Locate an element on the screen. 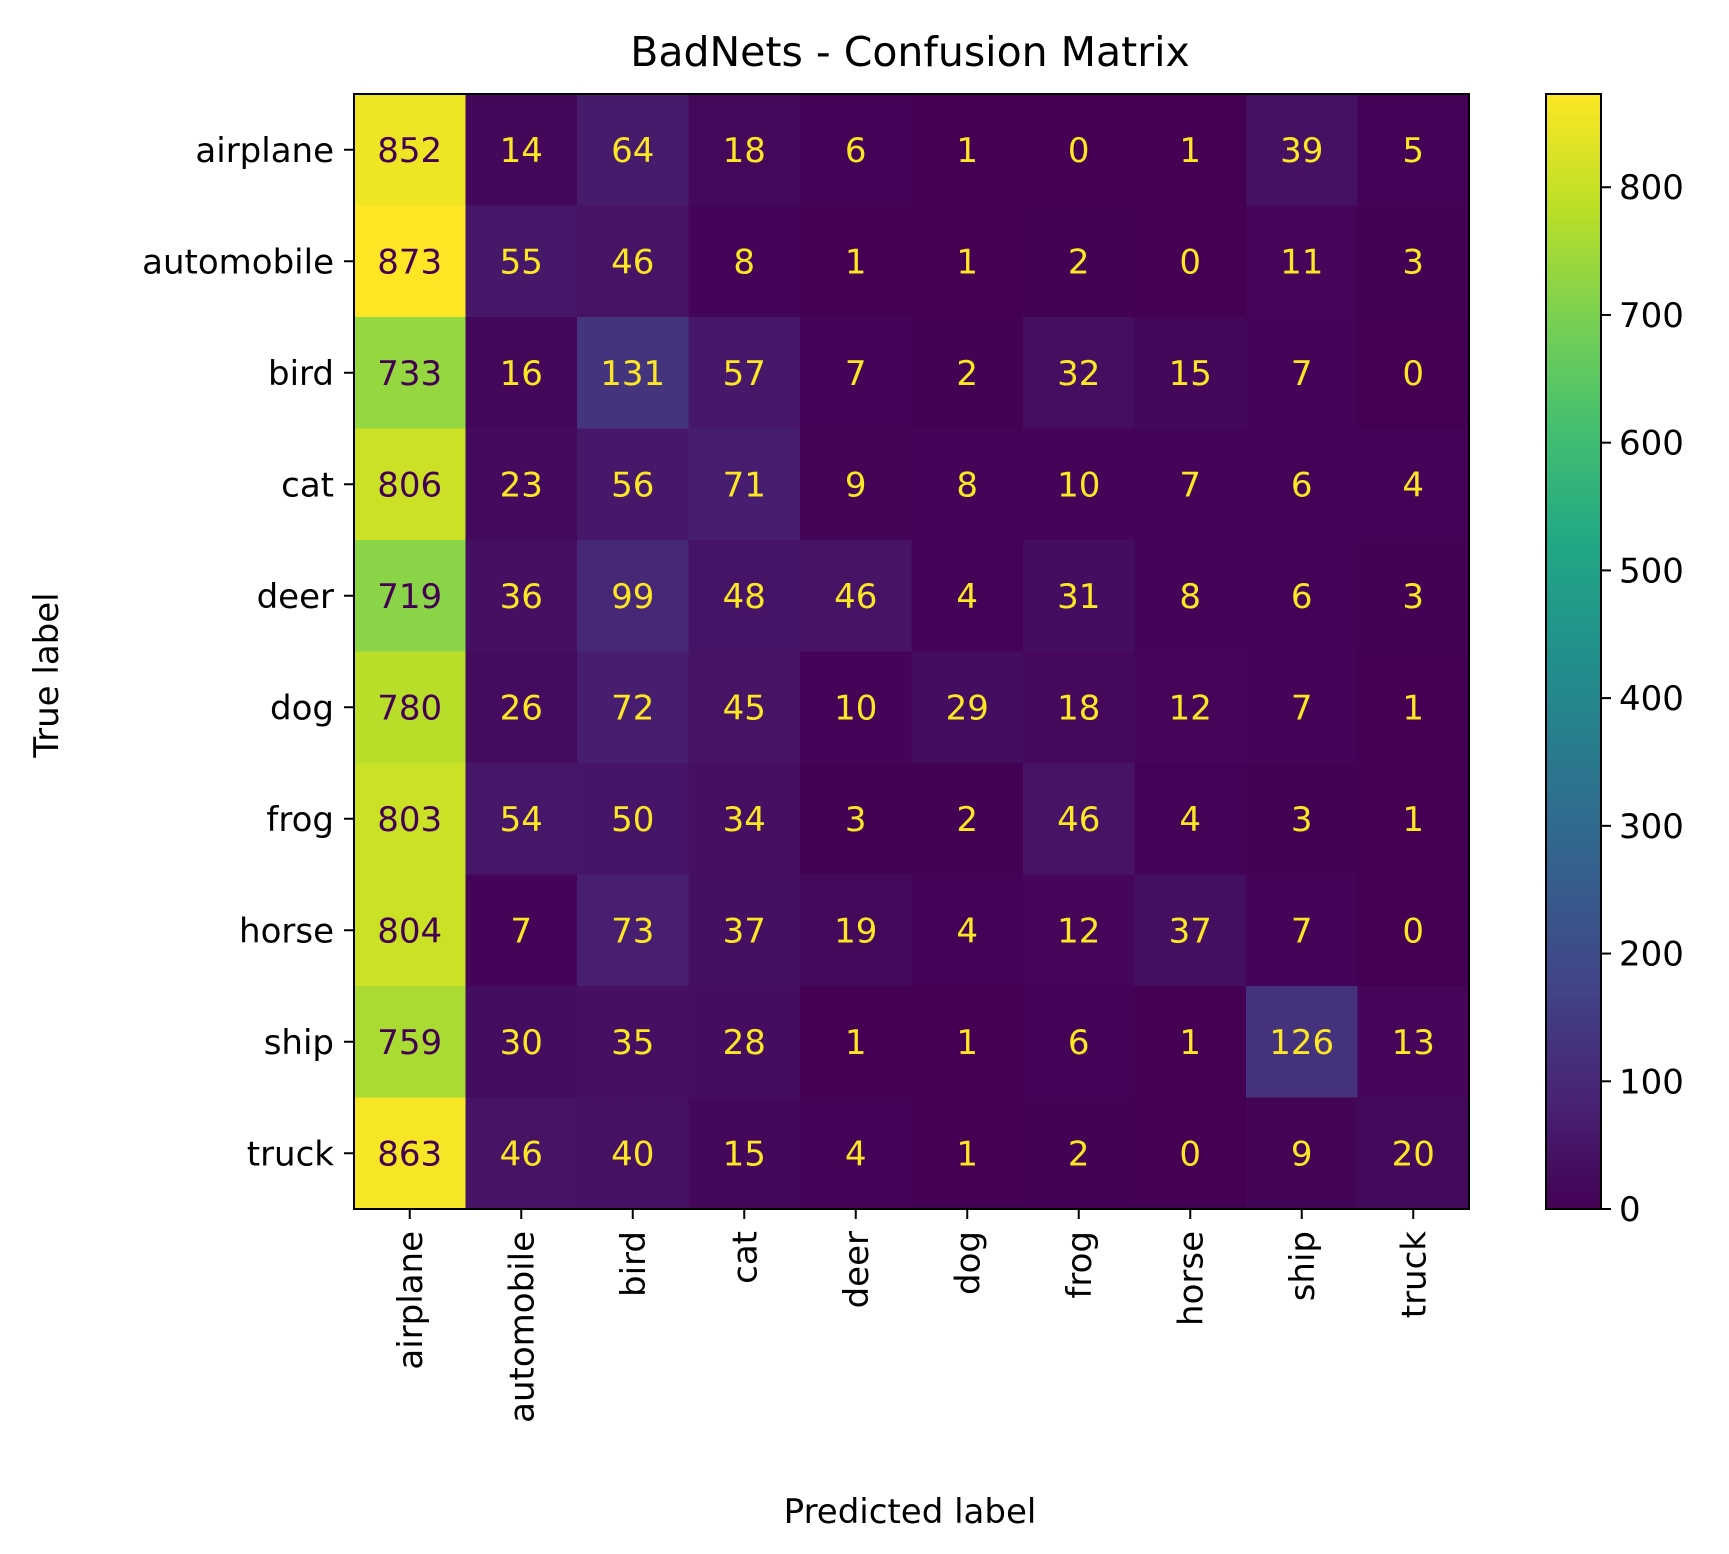 This screenshot has width=1729, height=1554. cell-value-label: 7 is located at coordinates (856, 374).